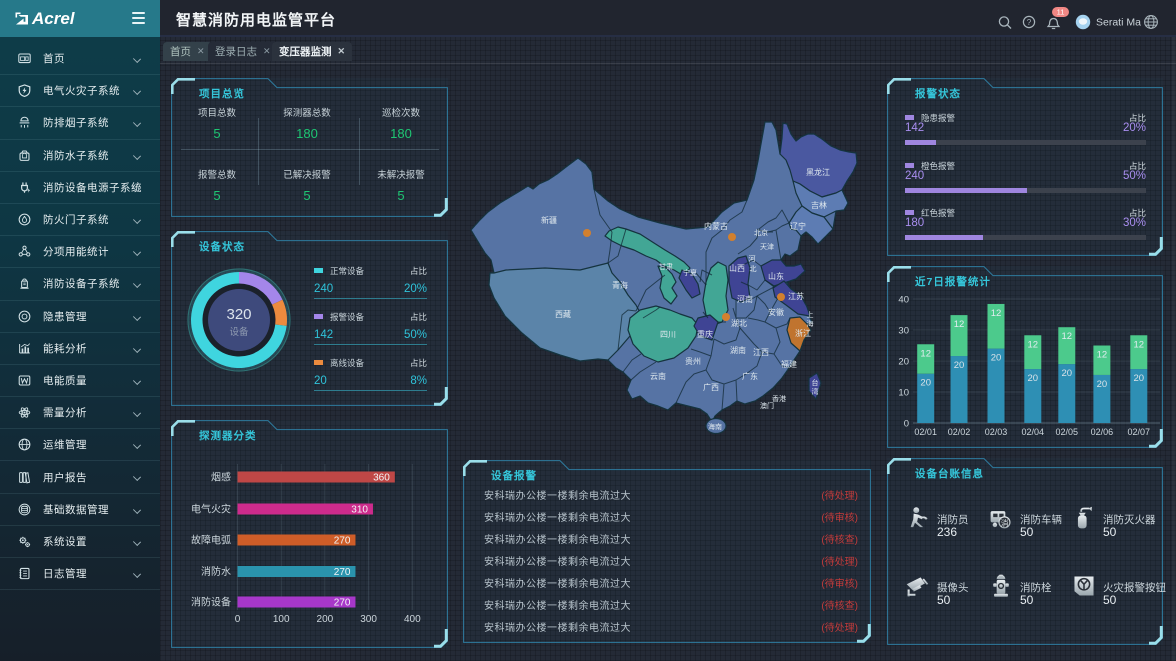 The image size is (1176, 661). I want to click on svg-text: 360, so click(381, 478).